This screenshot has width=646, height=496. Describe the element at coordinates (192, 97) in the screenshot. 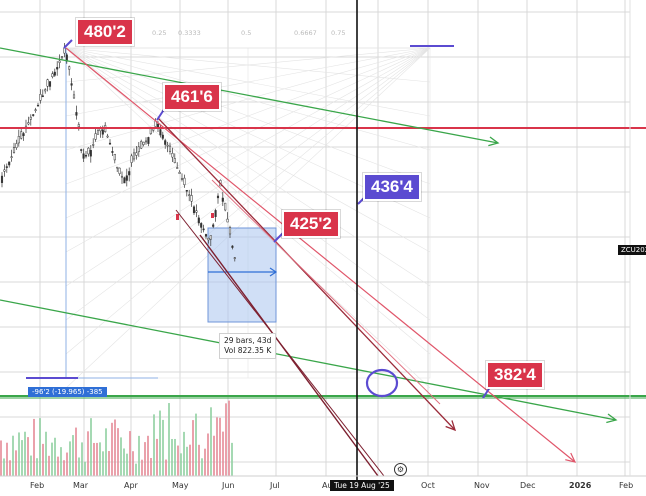

I see `price-callout-461: 461'6` at that location.